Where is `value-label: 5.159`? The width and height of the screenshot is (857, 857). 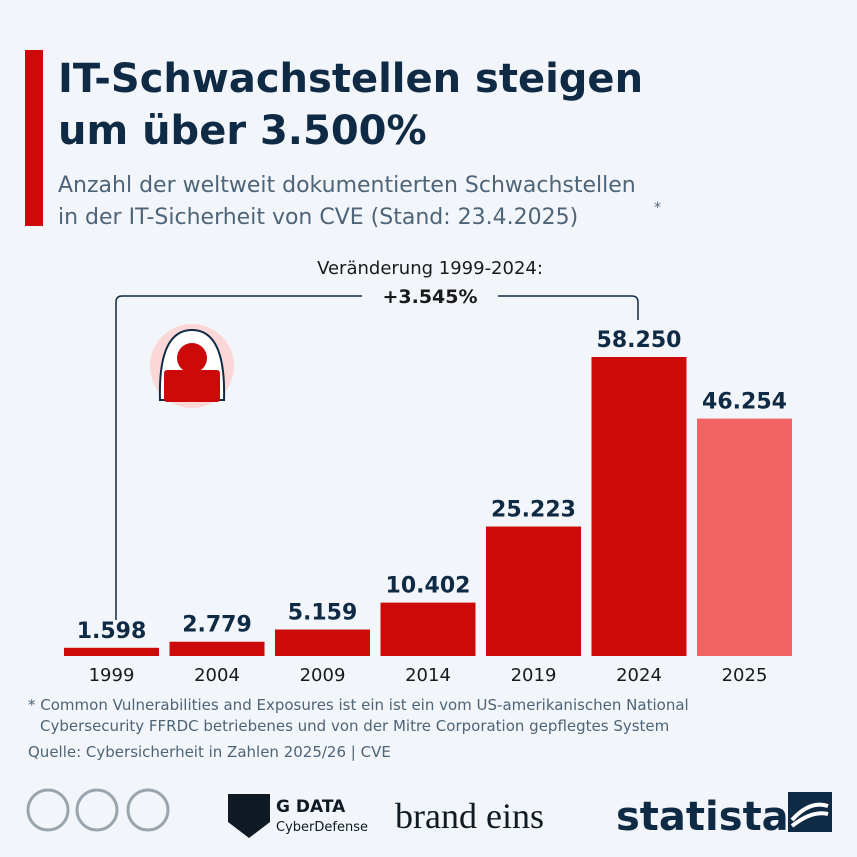 value-label: 5.159 is located at coordinates (323, 613).